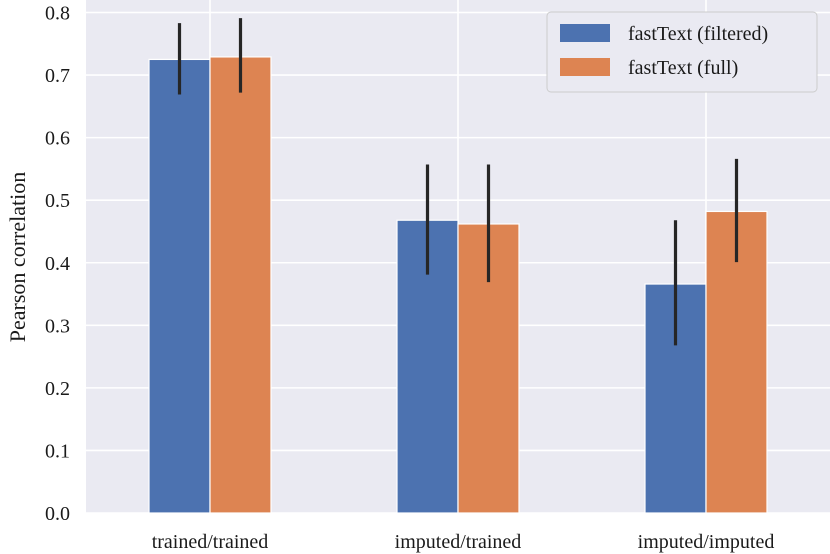 This screenshot has height=554, width=830. I want to click on y-tick-label: 0.4, so click(57, 264).